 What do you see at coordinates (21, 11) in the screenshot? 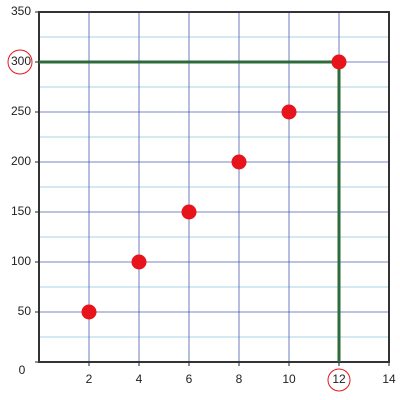
I see `y-tick-label: 350` at bounding box center [21, 11].